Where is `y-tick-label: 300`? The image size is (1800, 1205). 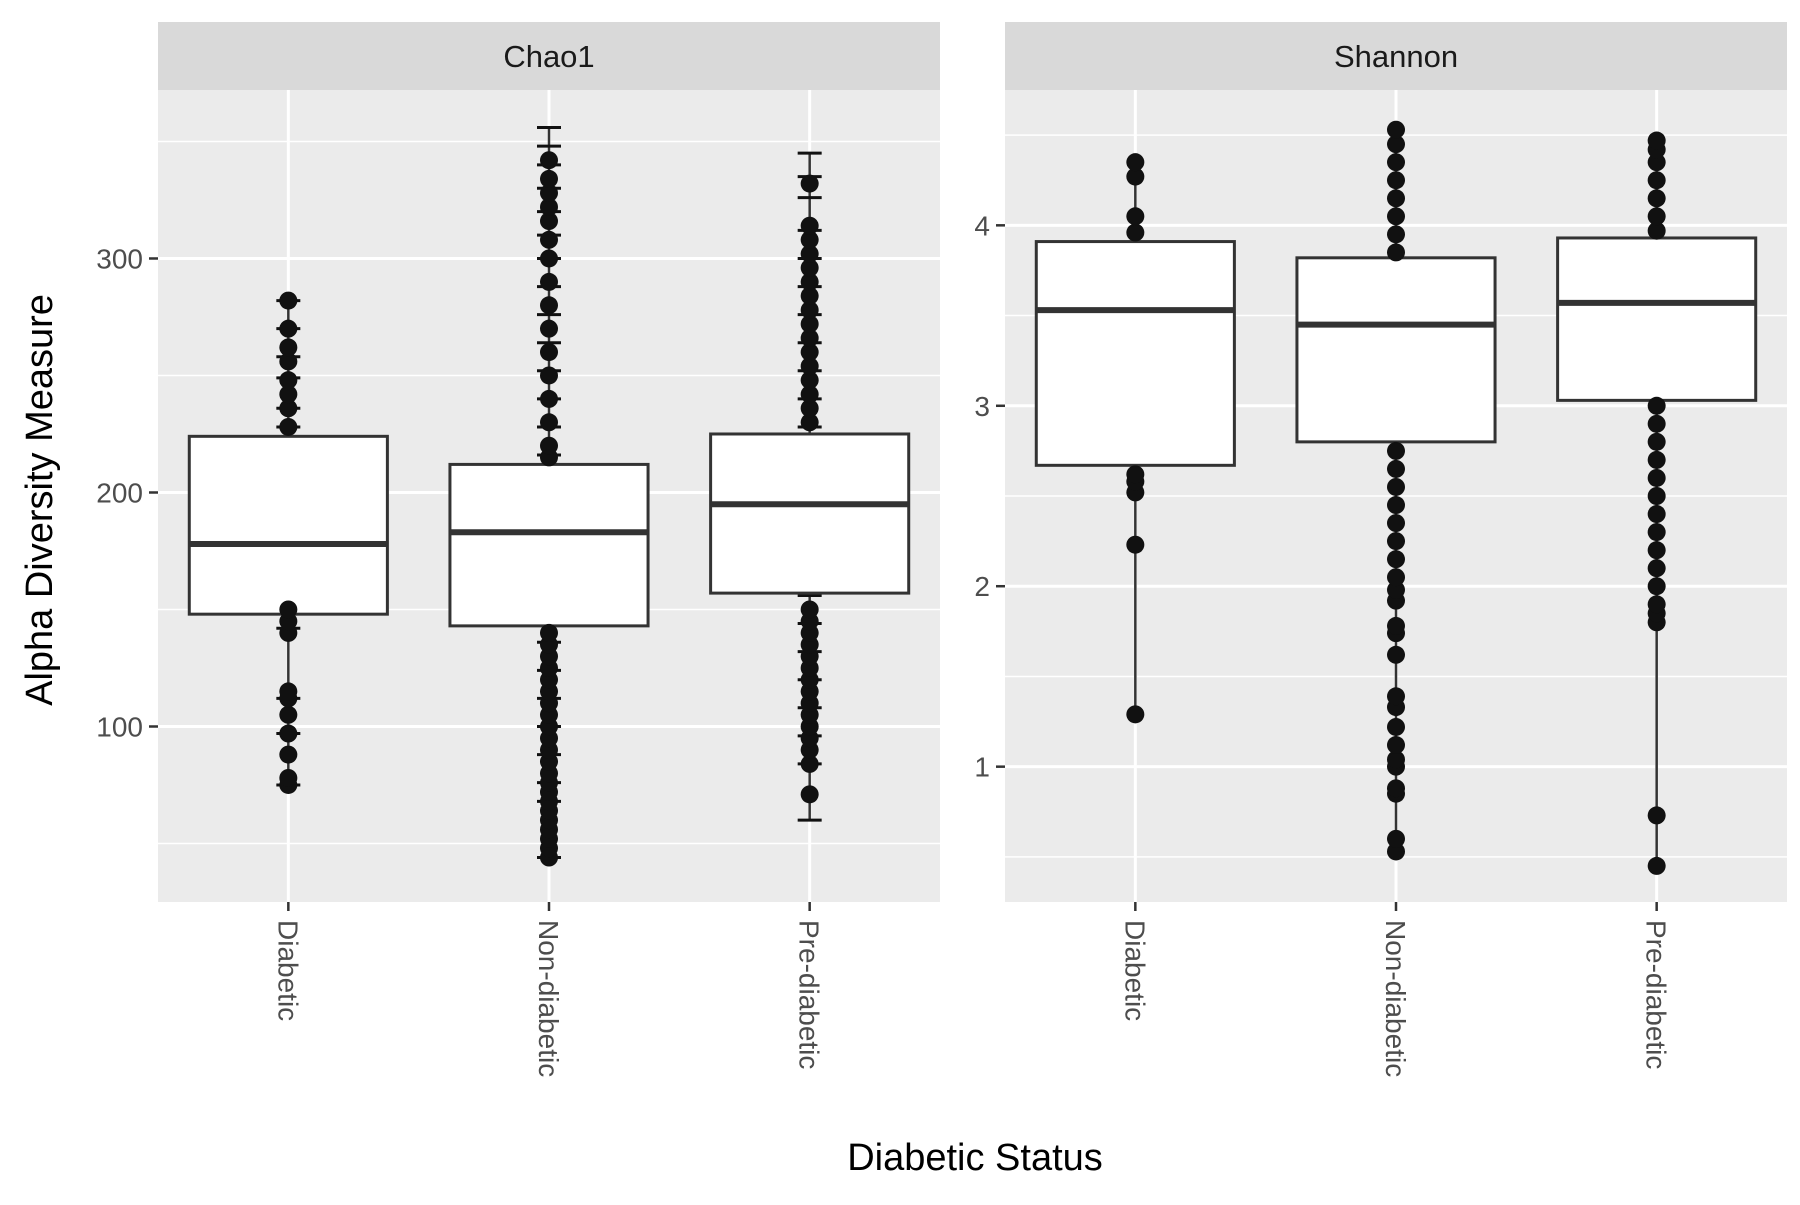
y-tick-label: 300 is located at coordinates (119, 258).